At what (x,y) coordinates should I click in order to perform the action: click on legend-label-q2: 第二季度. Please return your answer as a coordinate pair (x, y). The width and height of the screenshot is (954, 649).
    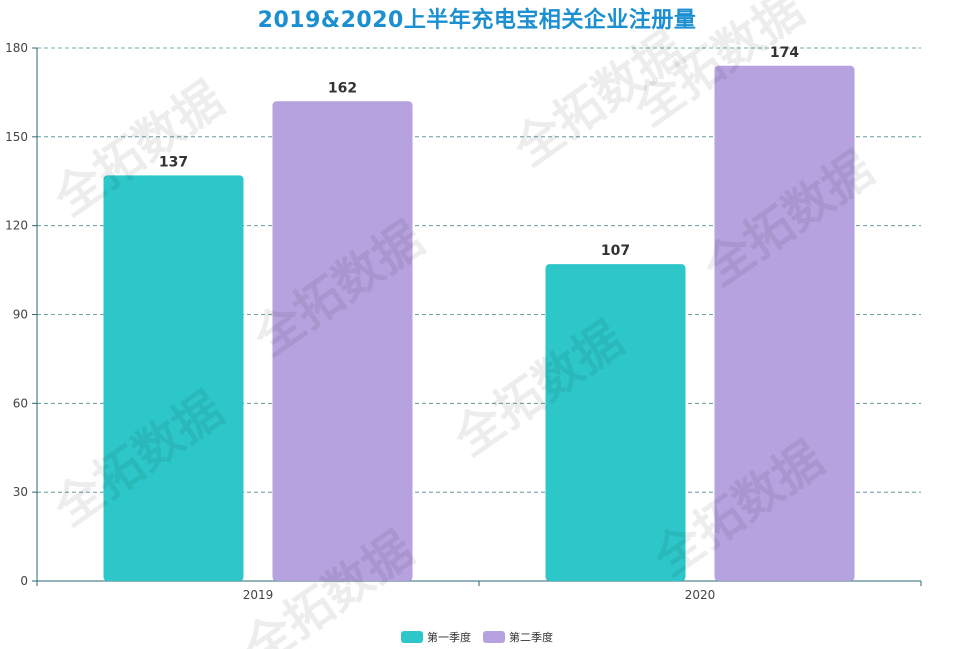
    Looking at the image, I should click on (531, 637).